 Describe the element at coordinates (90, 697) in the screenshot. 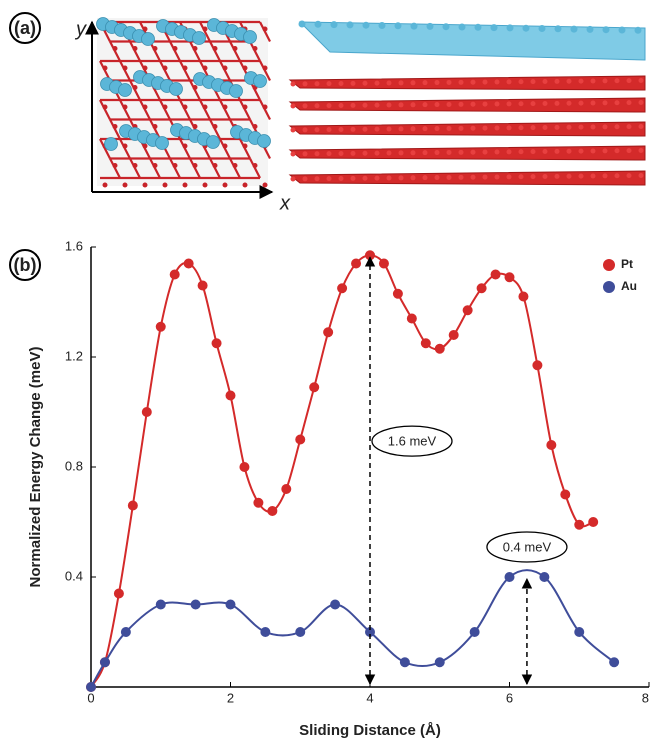

I see `x-tick-label: 0` at that location.